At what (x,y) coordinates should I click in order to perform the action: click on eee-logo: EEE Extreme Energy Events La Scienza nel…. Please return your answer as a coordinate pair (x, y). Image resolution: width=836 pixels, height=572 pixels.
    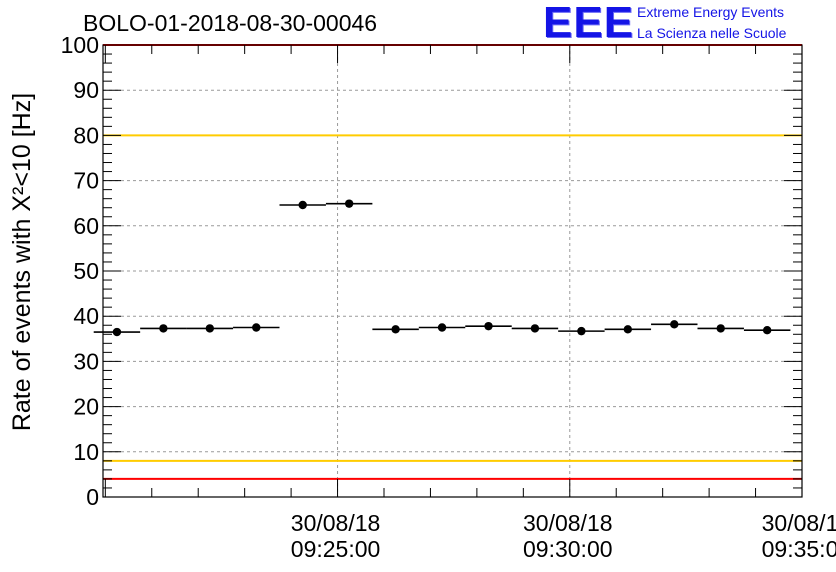
    Looking at the image, I should click on (688, 23).